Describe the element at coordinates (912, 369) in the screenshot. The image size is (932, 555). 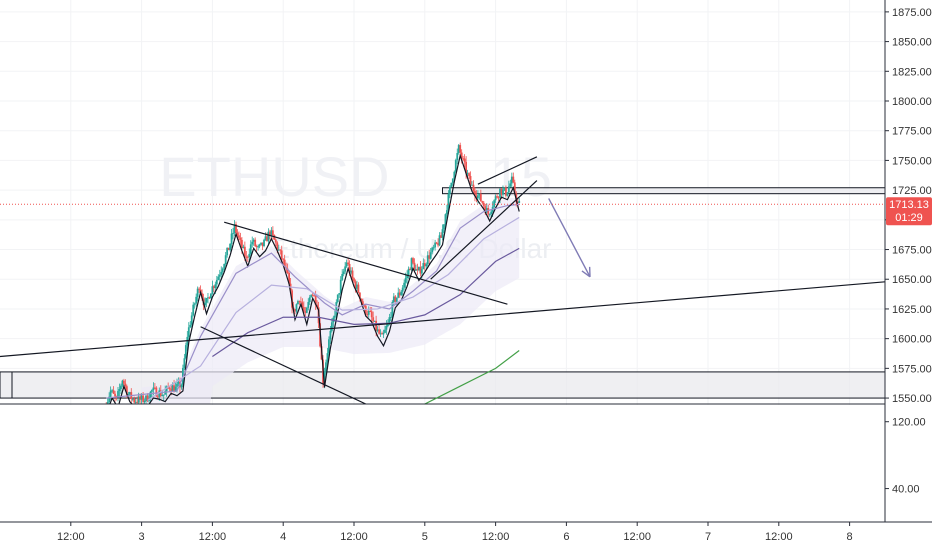
I see `price-tick-label: 1575.00` at that location.